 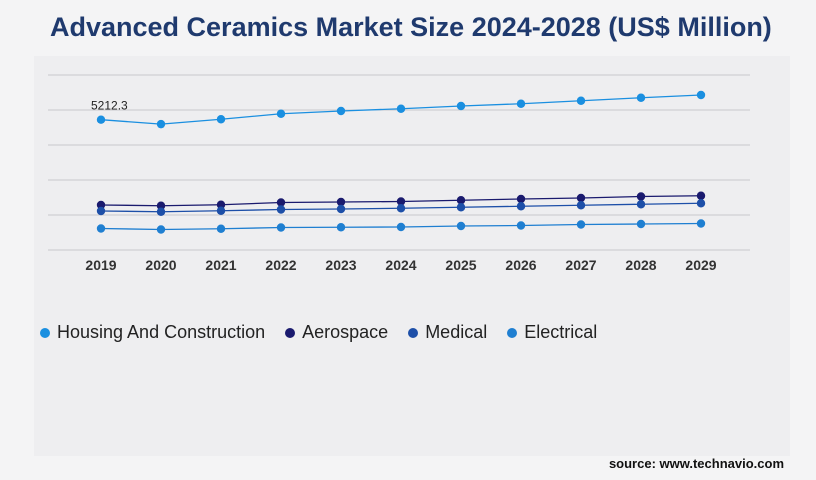 What do you see at coordinates (700, 265) in the screenshot?
I see `x-tick-label: 2029` at bounding box center [700, 265].